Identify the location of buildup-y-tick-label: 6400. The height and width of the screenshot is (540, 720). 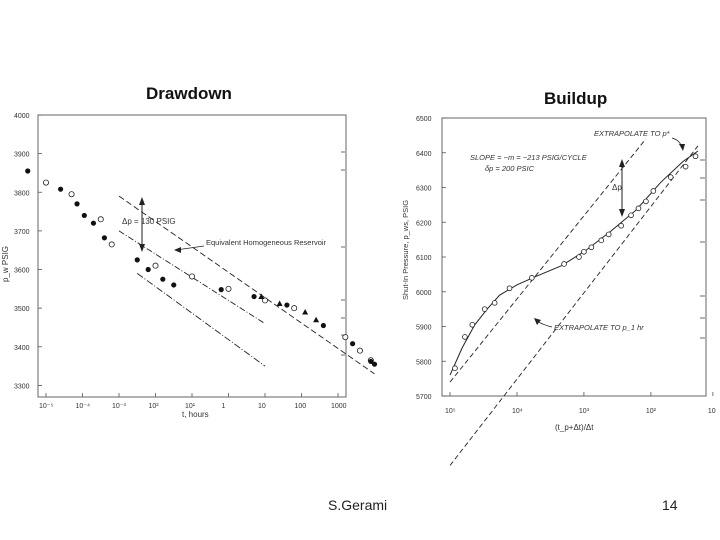
(424, 154).